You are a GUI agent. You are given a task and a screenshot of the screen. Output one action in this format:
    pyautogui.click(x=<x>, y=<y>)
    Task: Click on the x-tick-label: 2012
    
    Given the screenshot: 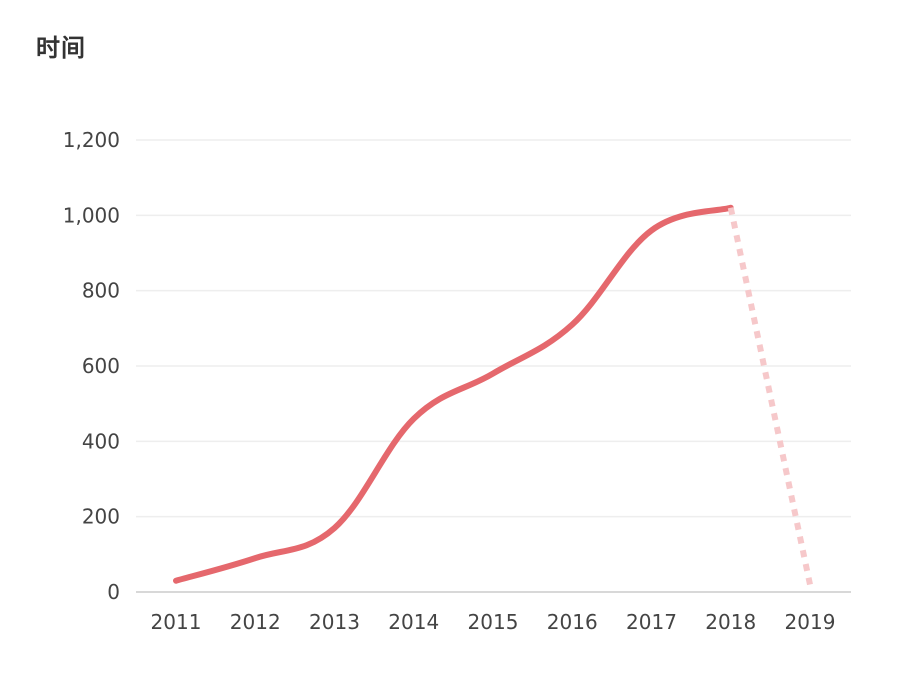 What is the action you would take?
    pyautogui.click(x=255, y=622)
    